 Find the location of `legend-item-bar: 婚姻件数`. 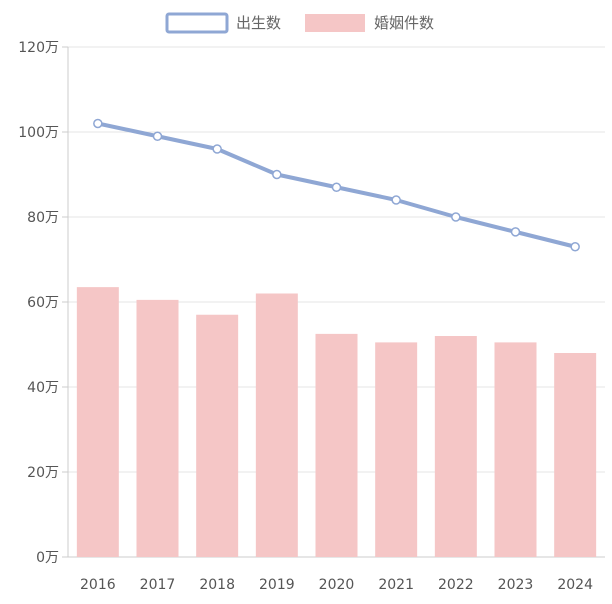

legend-item-bar: 婚姻件数 is located at coordinates (369, 23).